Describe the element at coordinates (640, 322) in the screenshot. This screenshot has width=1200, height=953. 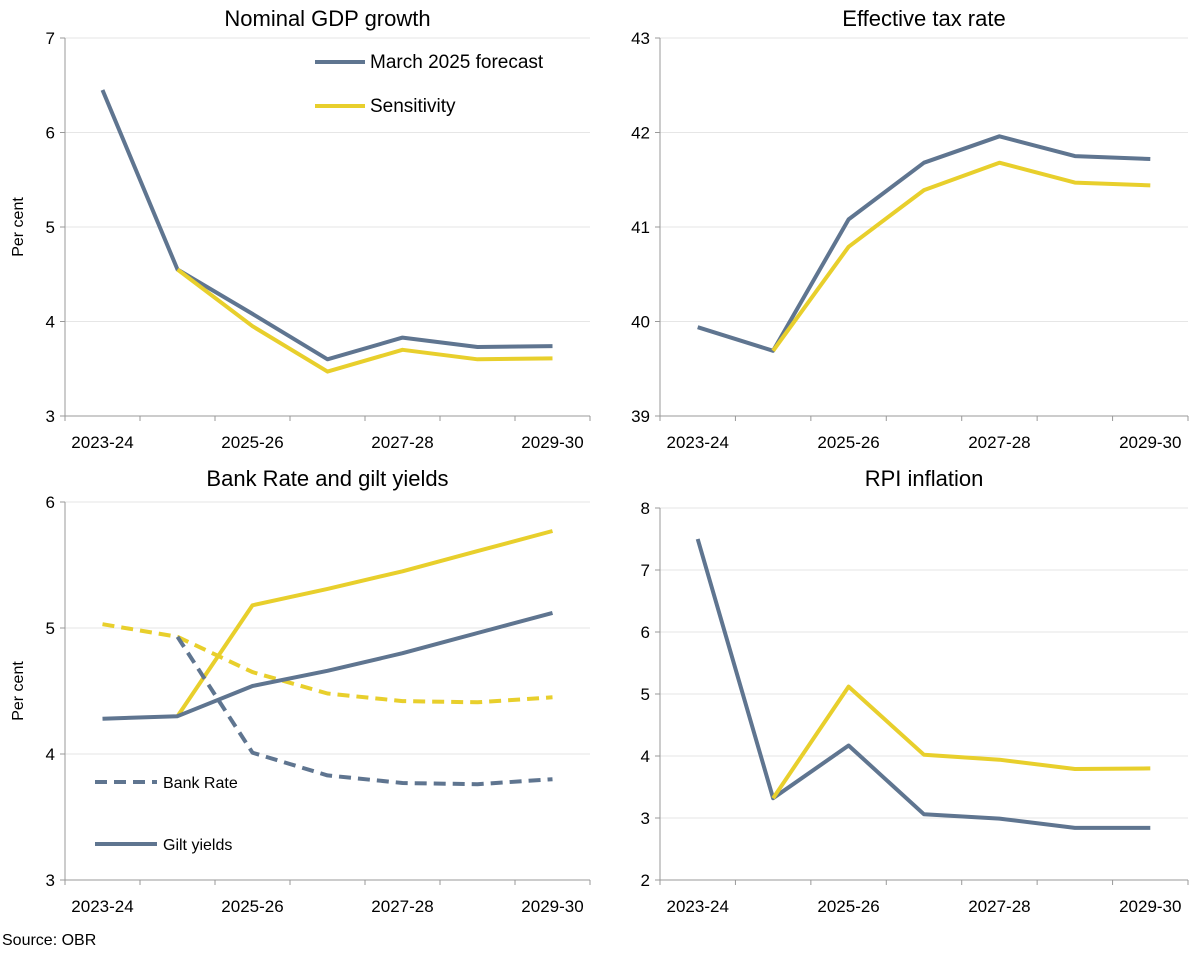
I see `y-tick-label: 40` at that location.